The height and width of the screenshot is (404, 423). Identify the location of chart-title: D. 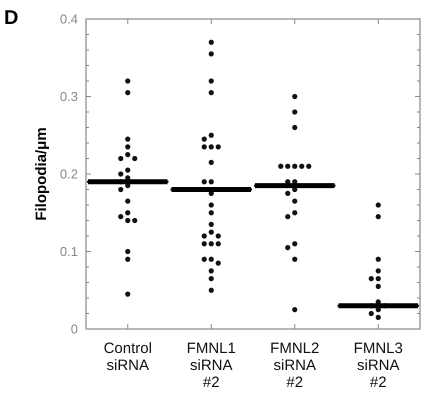
(11, 18).